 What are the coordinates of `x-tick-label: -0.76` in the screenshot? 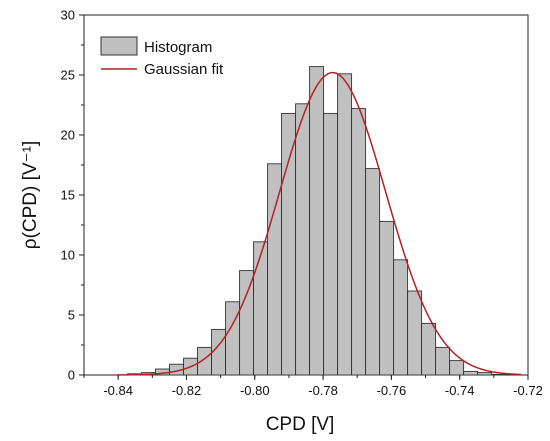 It's located at (392, 390).